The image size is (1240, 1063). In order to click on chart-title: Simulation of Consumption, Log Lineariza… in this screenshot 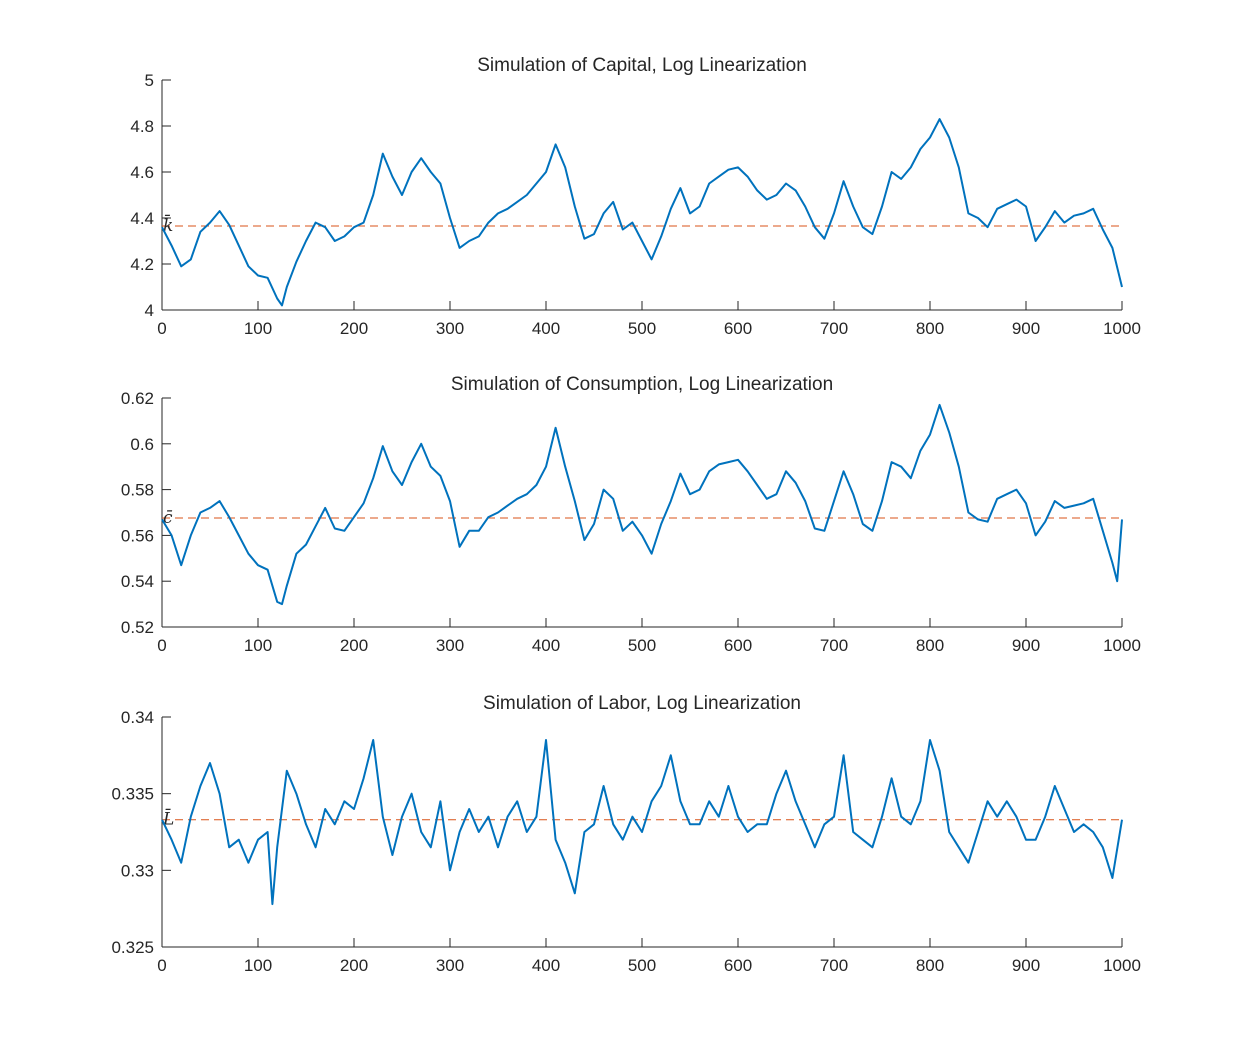, I will do `click(642, 384)`.